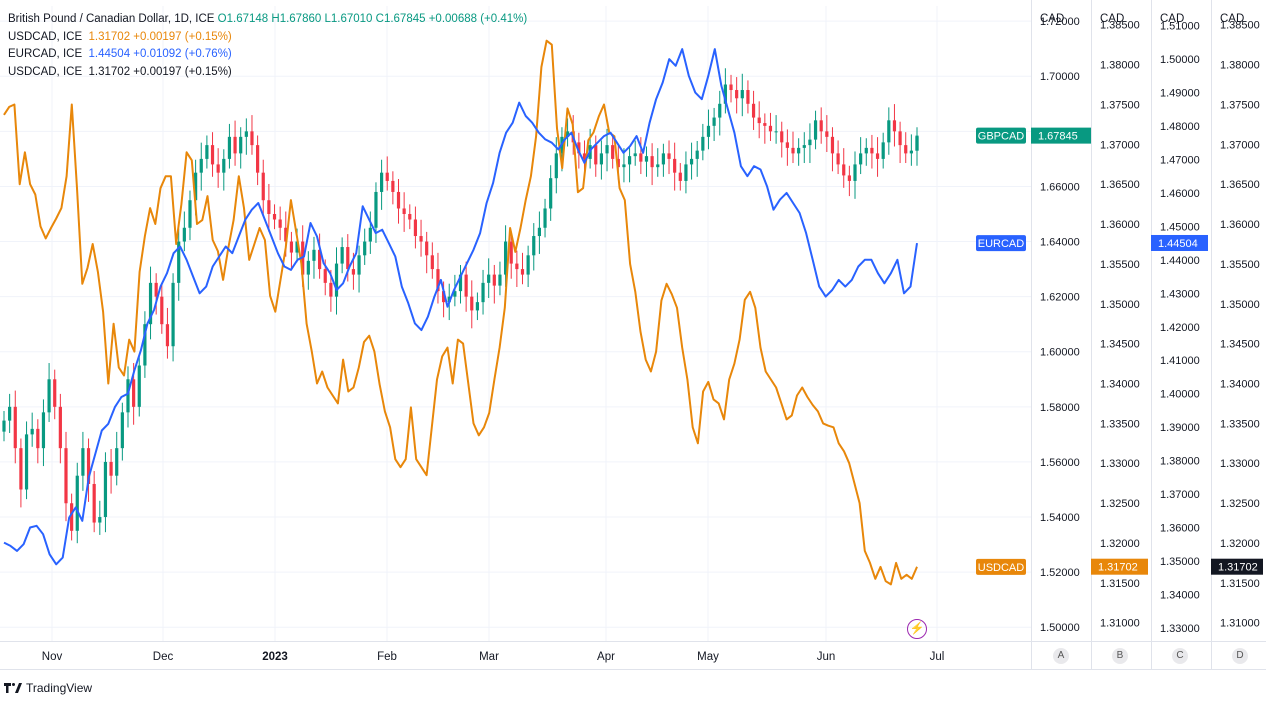 The image size is (1266, 704). Describe the element at coordinates (1001, 243) in the screenshot. I see `price-badge: EURCAD` at that location.